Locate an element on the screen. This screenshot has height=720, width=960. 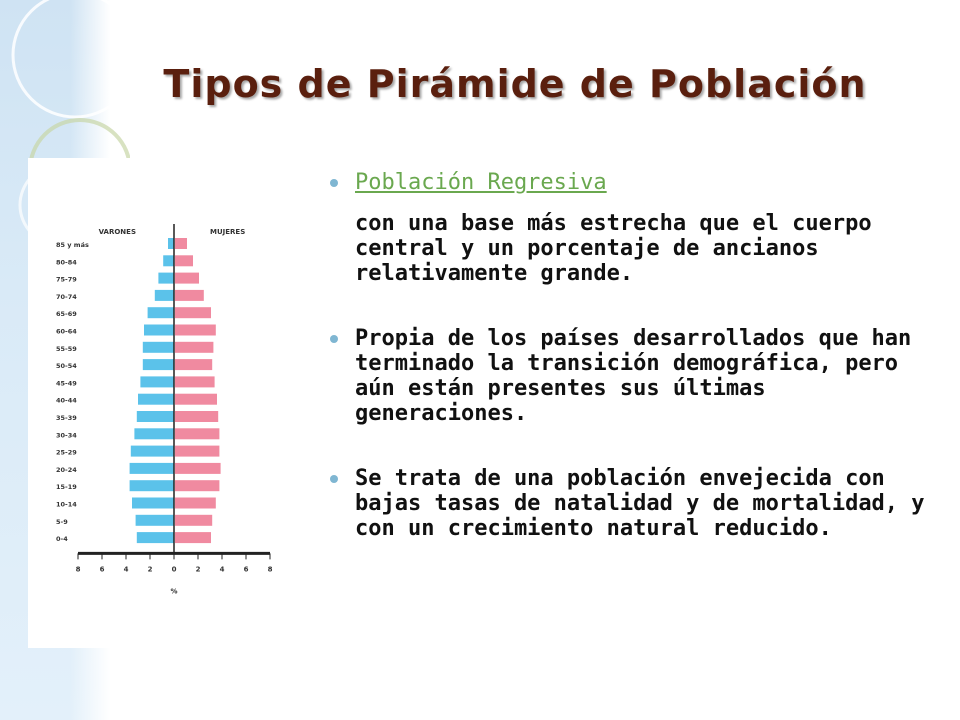
age-tick-label: 5-9 is located at coordinates (62, 522).